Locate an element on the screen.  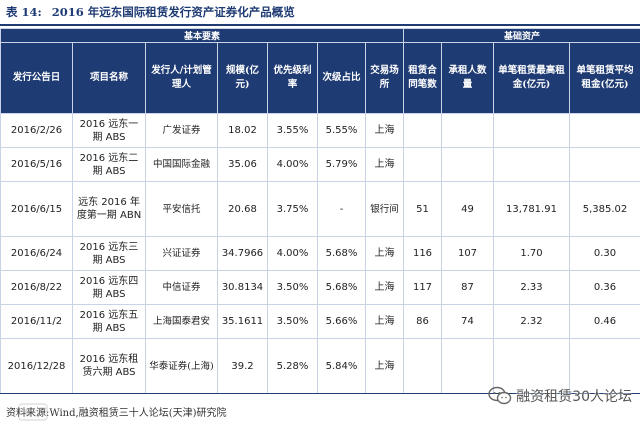
cell-contracts: 117 is located at coordinates (422, 287).